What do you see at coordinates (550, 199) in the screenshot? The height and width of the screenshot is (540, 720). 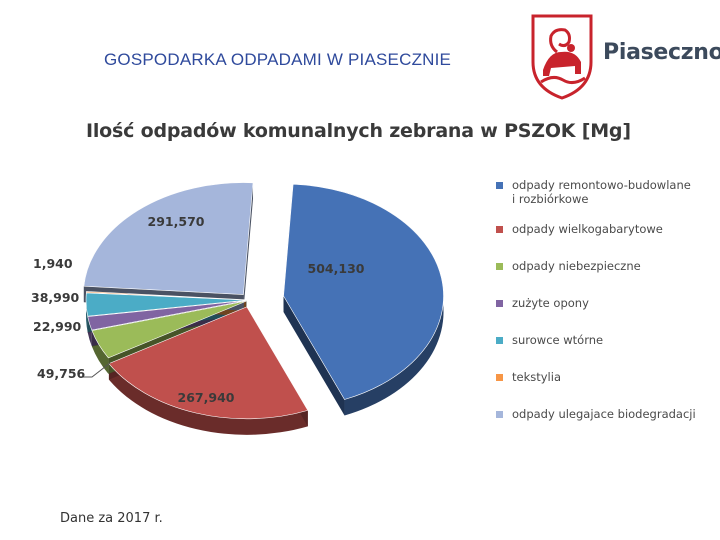 I see `legend-label-line2: i rozbiórkowe` at bounding box center [550, 199].